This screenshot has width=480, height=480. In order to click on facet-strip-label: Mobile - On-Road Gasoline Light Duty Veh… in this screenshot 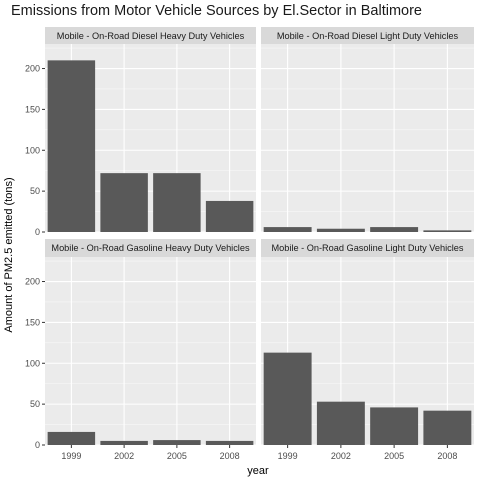, I will do `click(367, 248)`.